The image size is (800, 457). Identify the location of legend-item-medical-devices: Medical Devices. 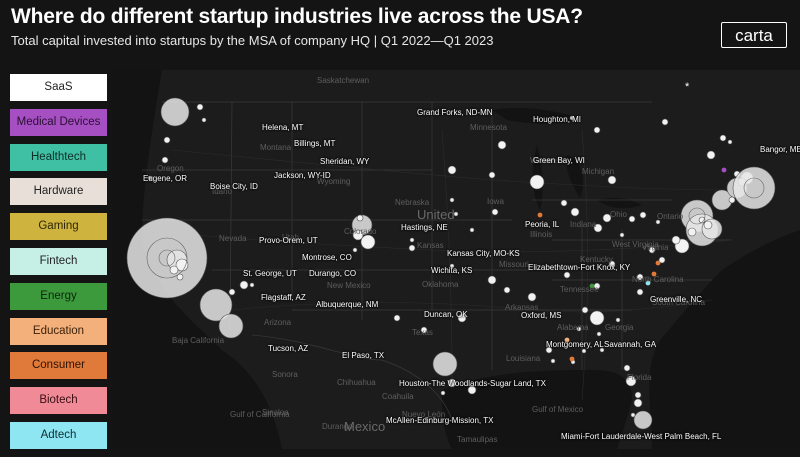
(58, 122).